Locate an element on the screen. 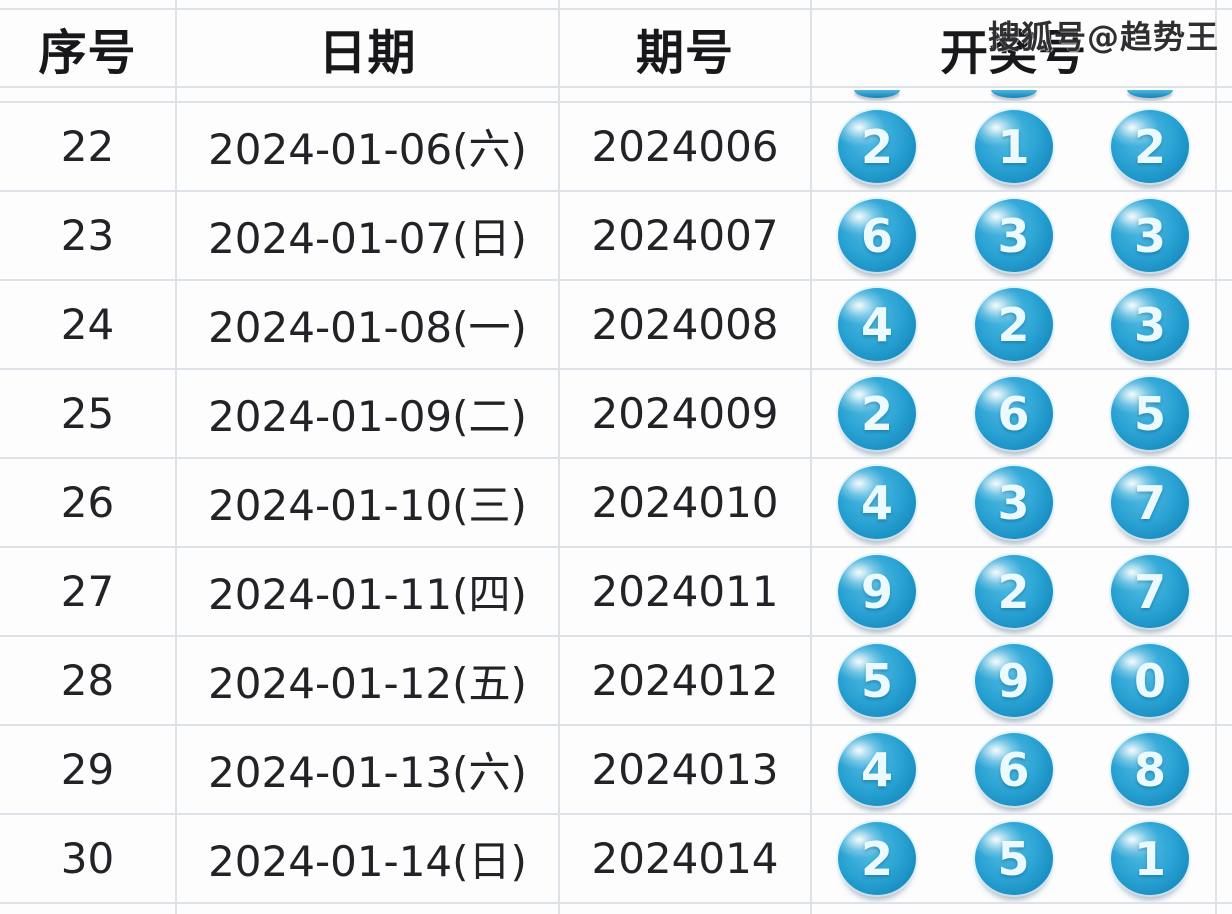  seq-cell: 23 is located at coordinates (87, 235).